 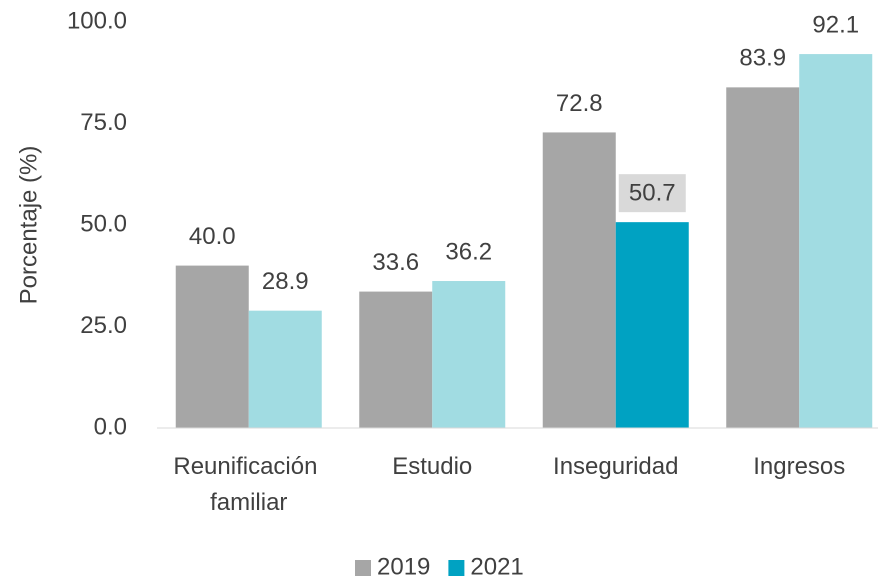 I want to click on value-label: 50.7, so click(x=652, y=193).